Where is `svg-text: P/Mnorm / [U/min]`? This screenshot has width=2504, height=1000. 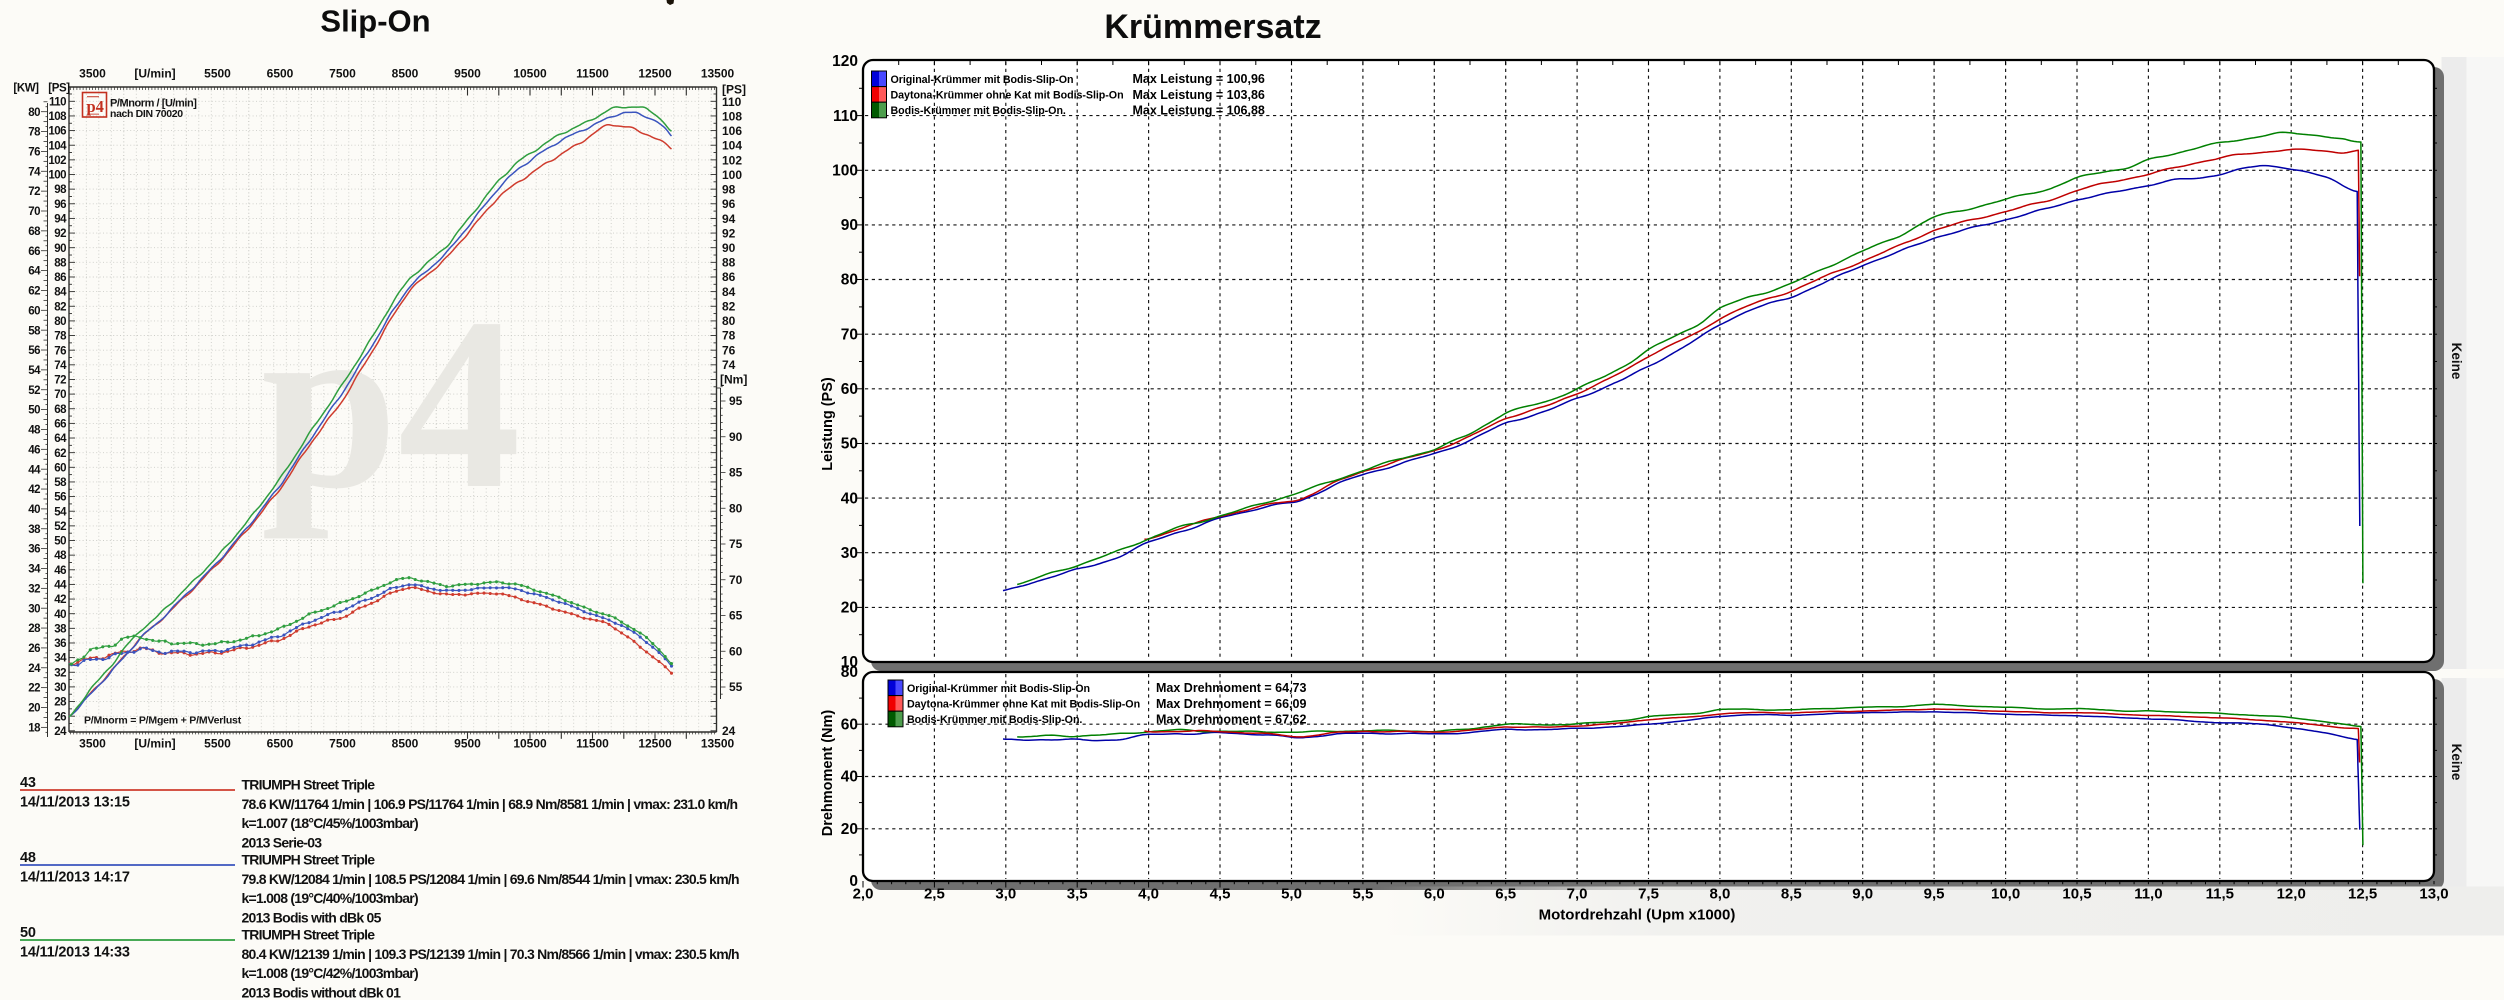 svg-text: P/Mnorm / [U/min] is located at coordinates (153, 104).